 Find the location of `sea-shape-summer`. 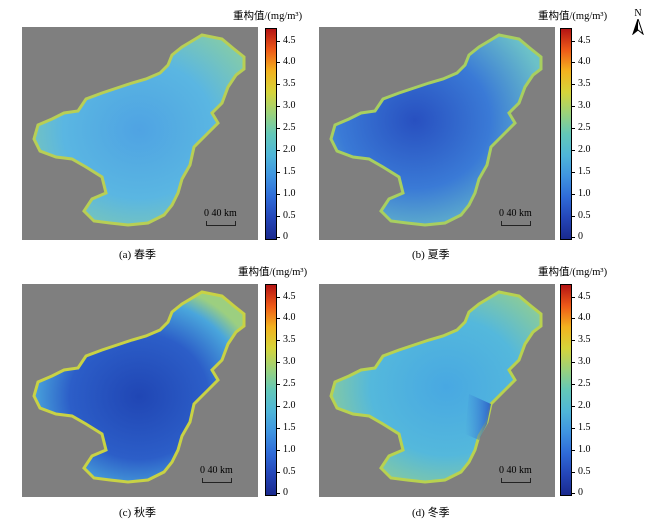

sea-shape-summer is located at coordinates (436, 130).